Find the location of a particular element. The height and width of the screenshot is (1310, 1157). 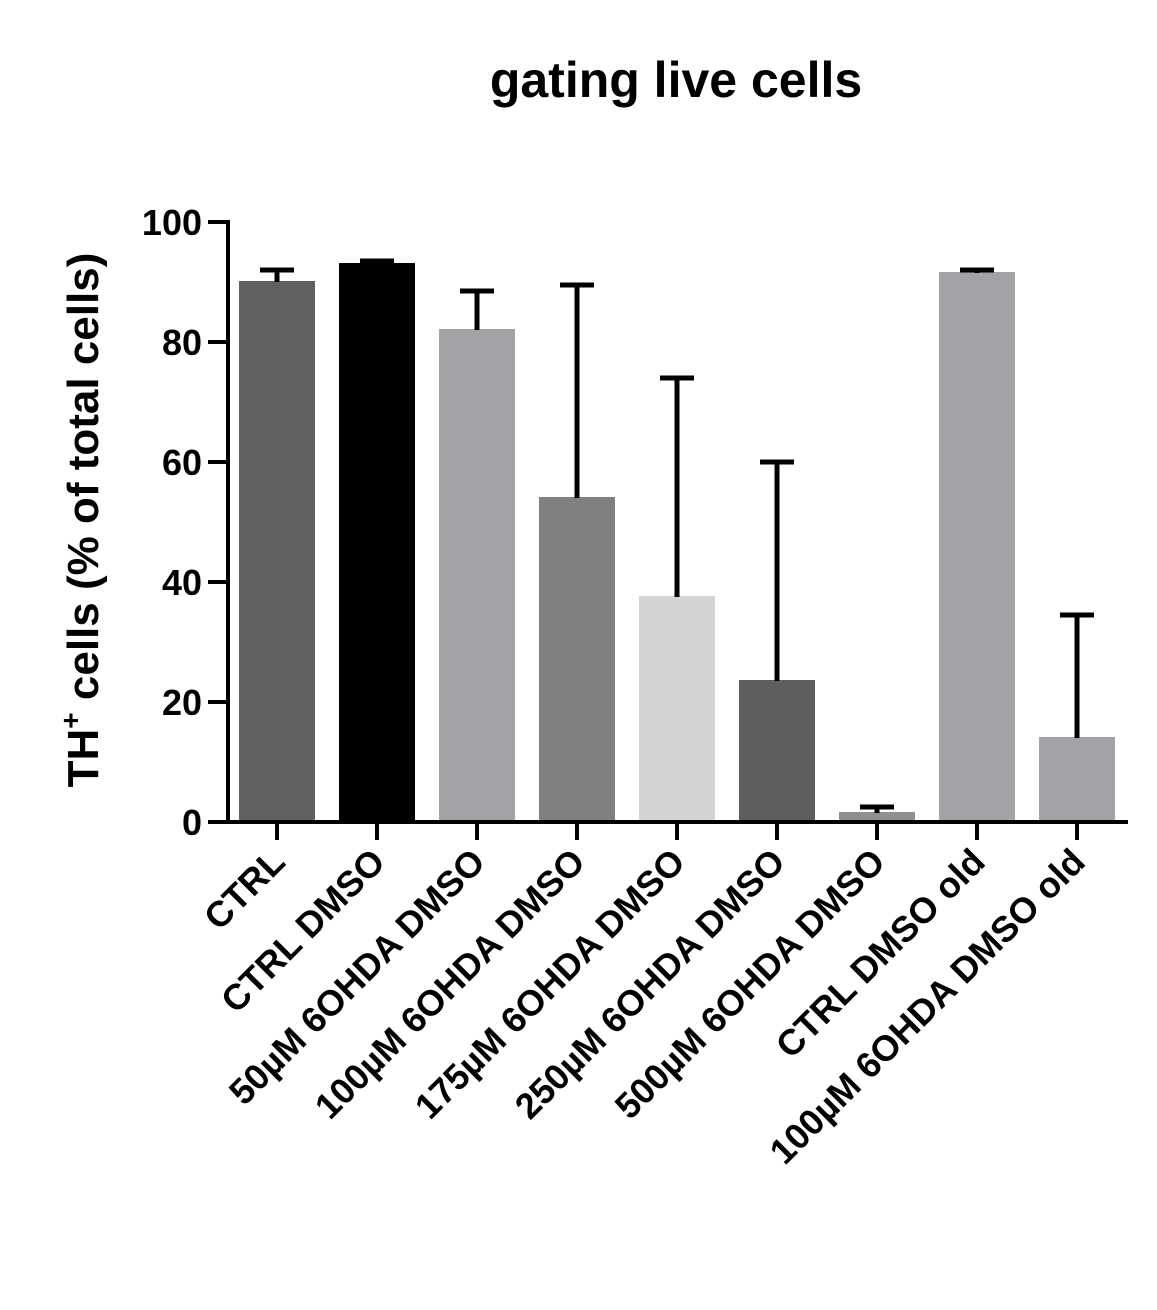

y-tick-label: 80 is located at coordinates (182, 342).